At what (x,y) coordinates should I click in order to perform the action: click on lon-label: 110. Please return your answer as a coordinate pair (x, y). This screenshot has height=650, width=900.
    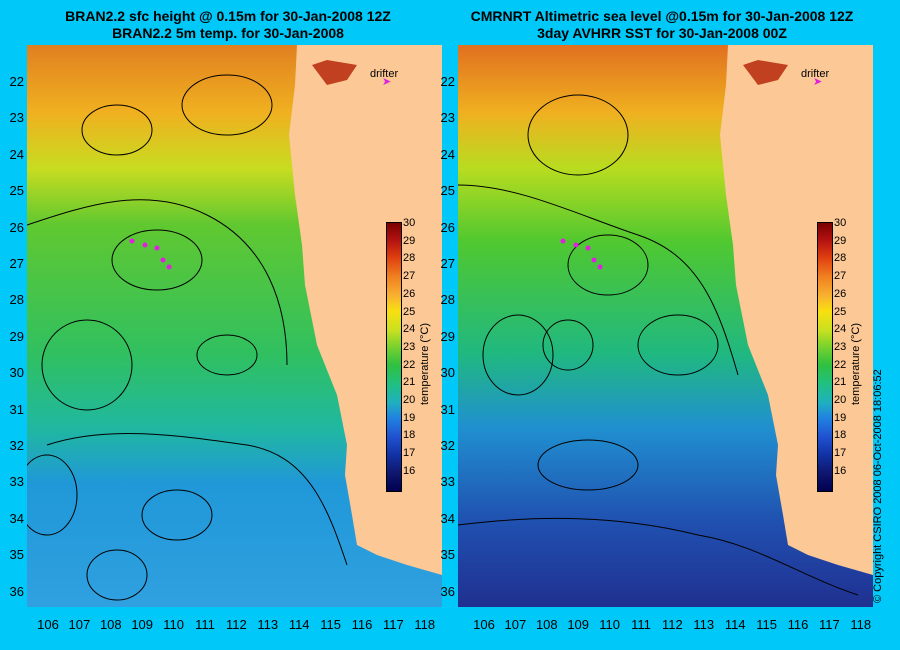
    Looking at the image, I should click on (173, 624).